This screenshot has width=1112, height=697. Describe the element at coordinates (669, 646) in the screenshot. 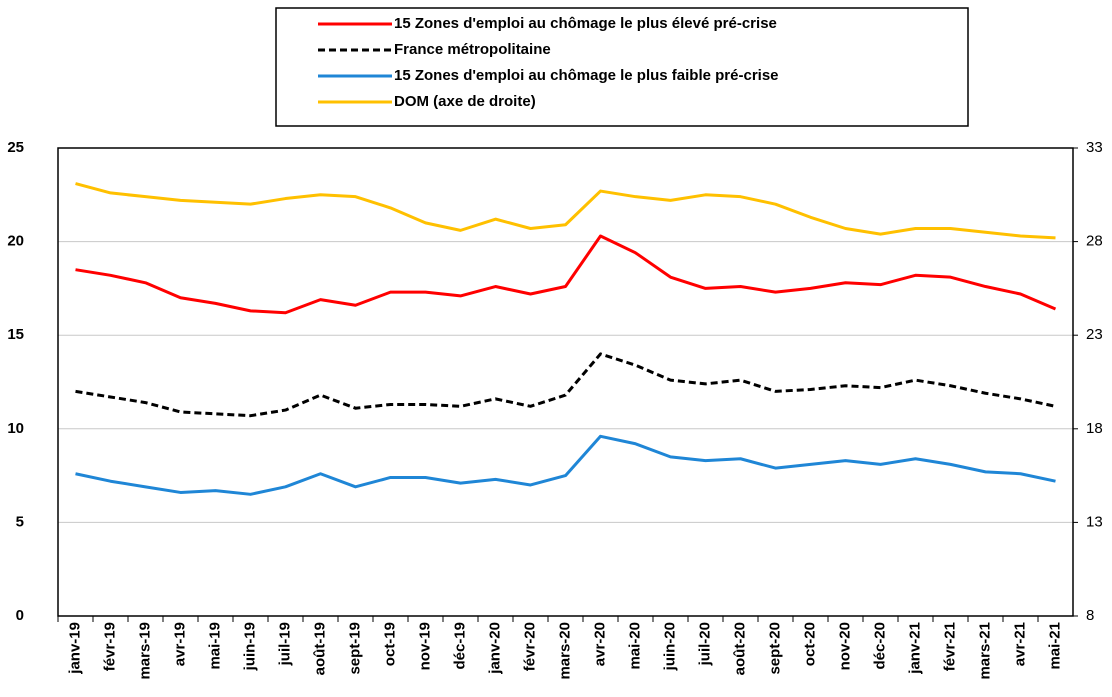

I see `x-tick-label: juin-20` at that location.